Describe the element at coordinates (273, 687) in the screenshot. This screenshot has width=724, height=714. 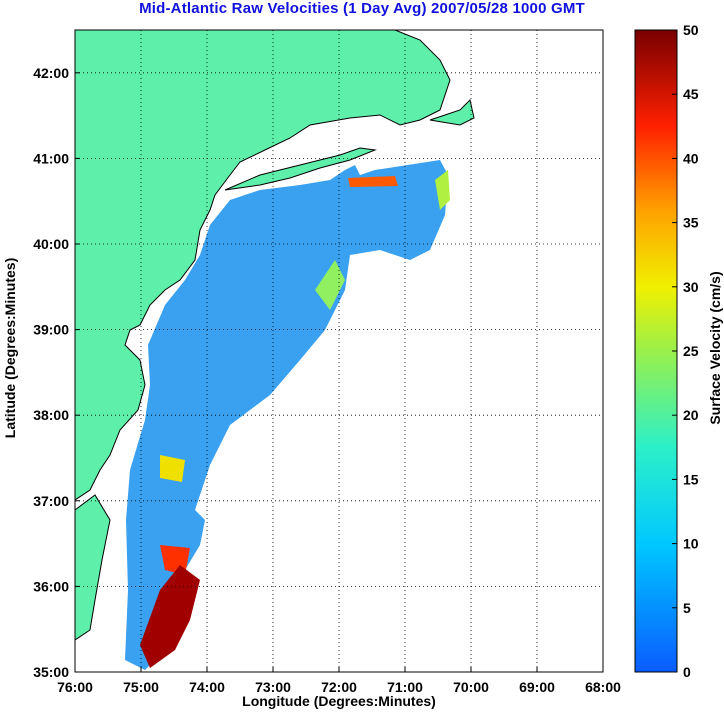
I see `x-tick-label: 73:00` at that location.